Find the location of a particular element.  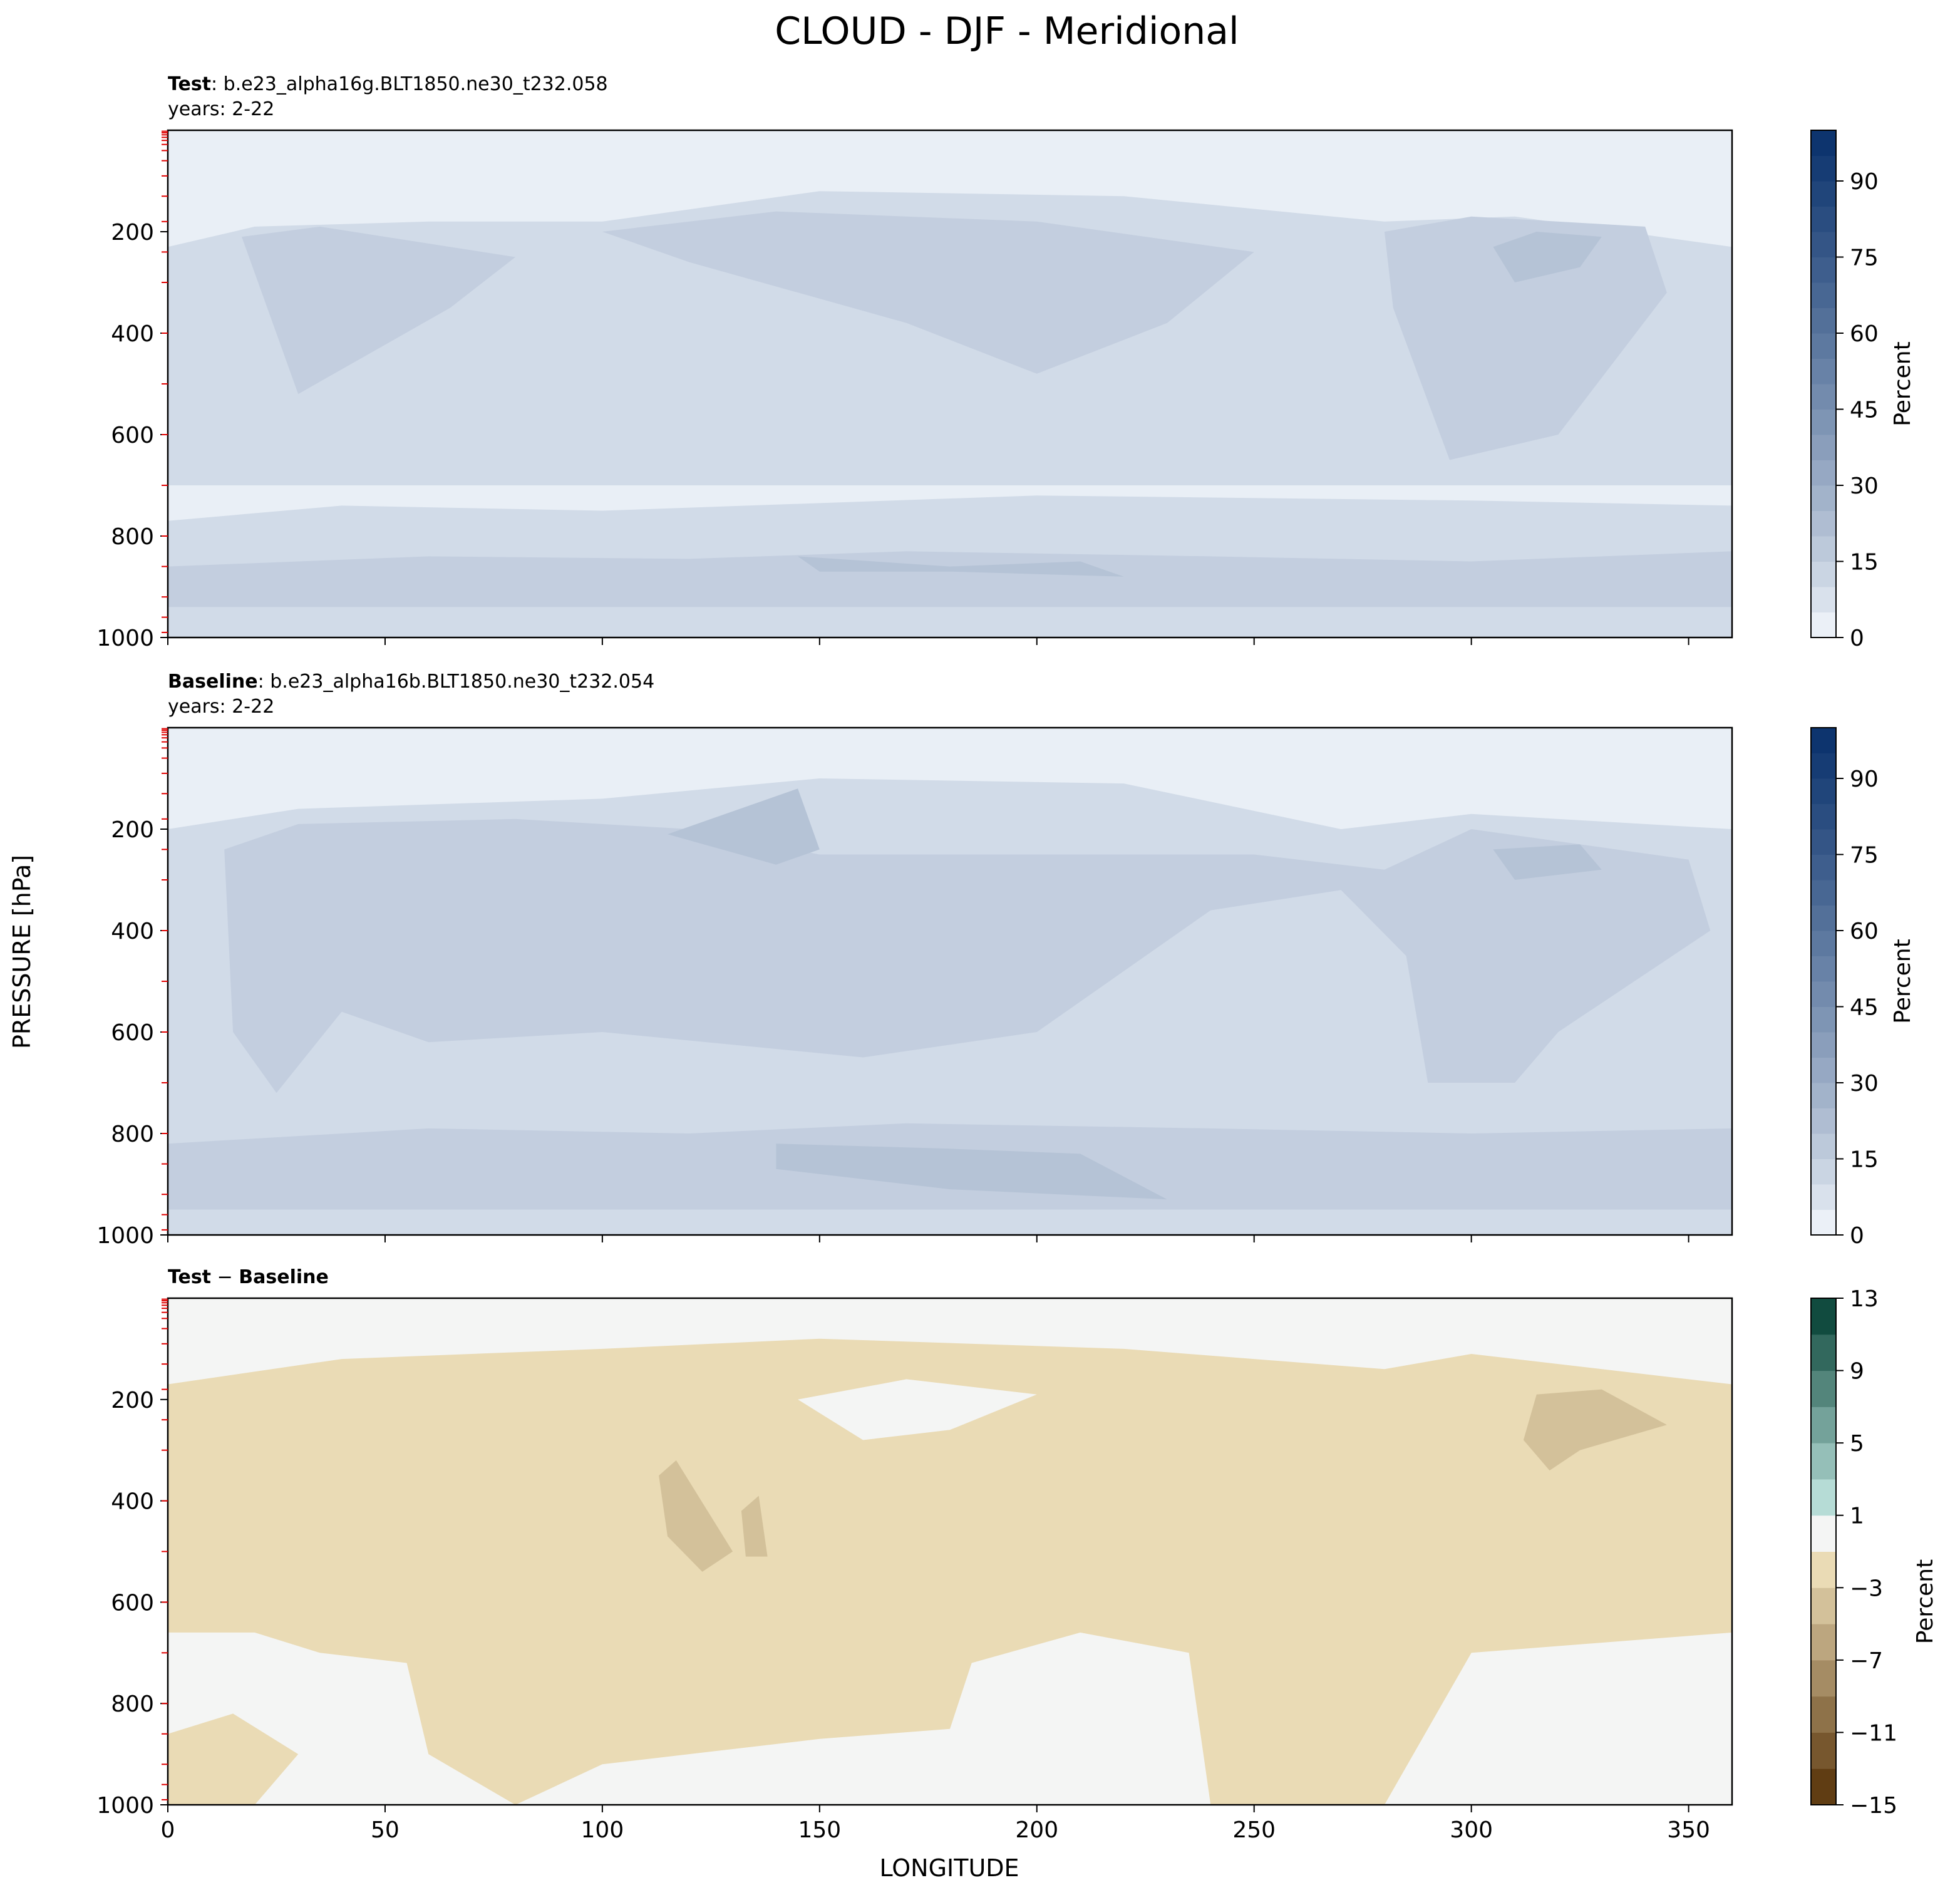

colorbar-tick-label: −15 is located at coordinates (1873, 1806).